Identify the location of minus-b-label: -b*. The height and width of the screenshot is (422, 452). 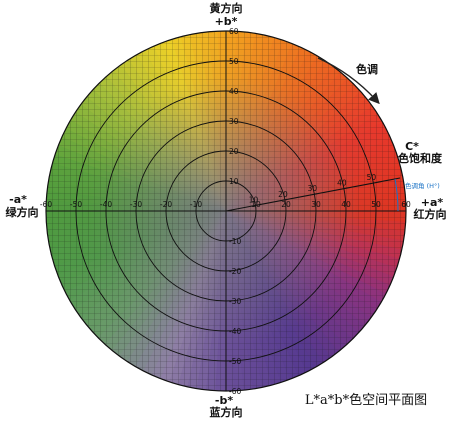
(224, 400).